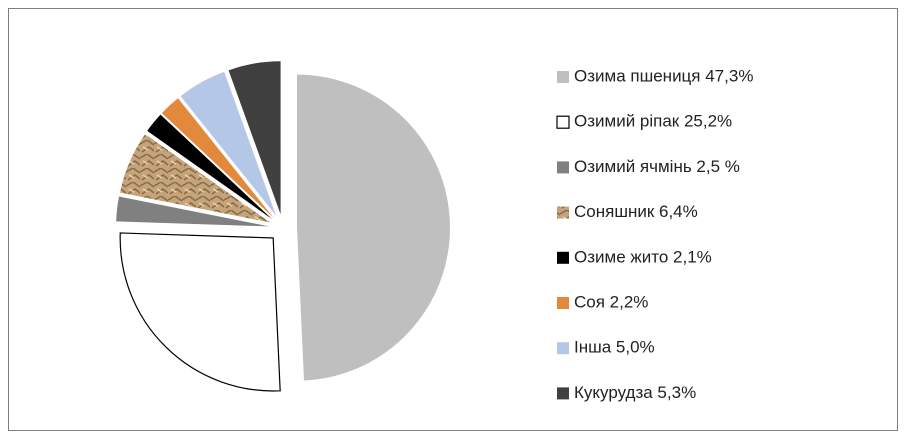  I want to click on legend-label: Озимий ячмінь 2,5 %, so click(657, 166).